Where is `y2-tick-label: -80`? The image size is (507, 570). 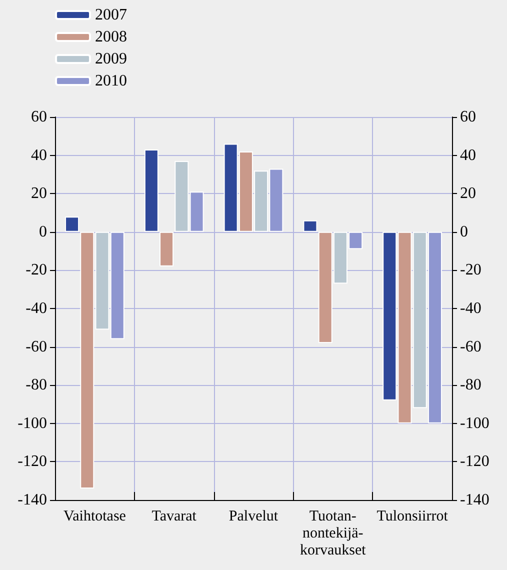
y2-tick-label: -80 is located at coordinates (471, 385).